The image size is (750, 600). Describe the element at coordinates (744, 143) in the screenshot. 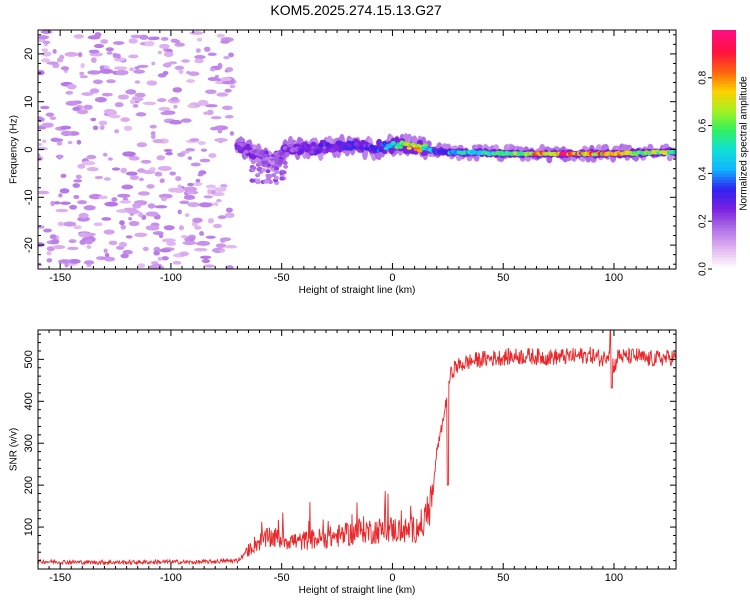

I see `colorbar-label: Normalized spectral amplitude` at that location.